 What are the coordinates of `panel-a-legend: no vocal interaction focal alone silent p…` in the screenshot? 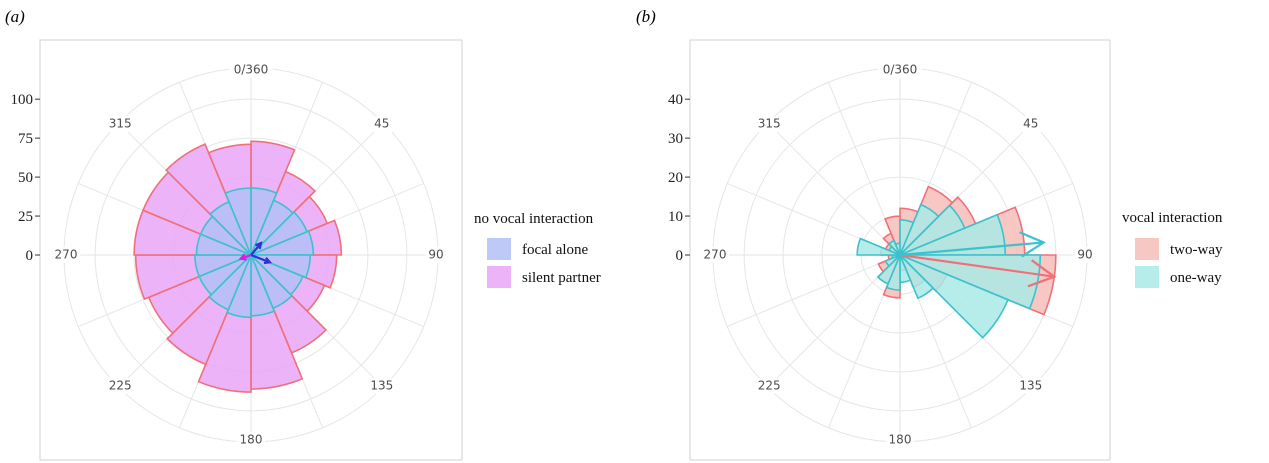 It's located at (537, 249).